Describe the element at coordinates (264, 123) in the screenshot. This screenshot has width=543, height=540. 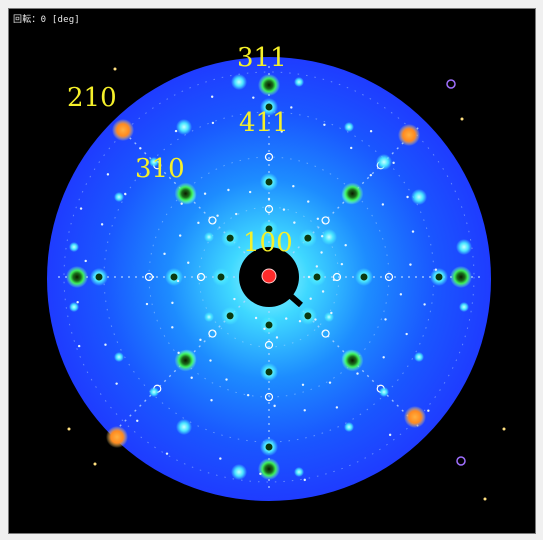
I see `label-411: 411` at that location.